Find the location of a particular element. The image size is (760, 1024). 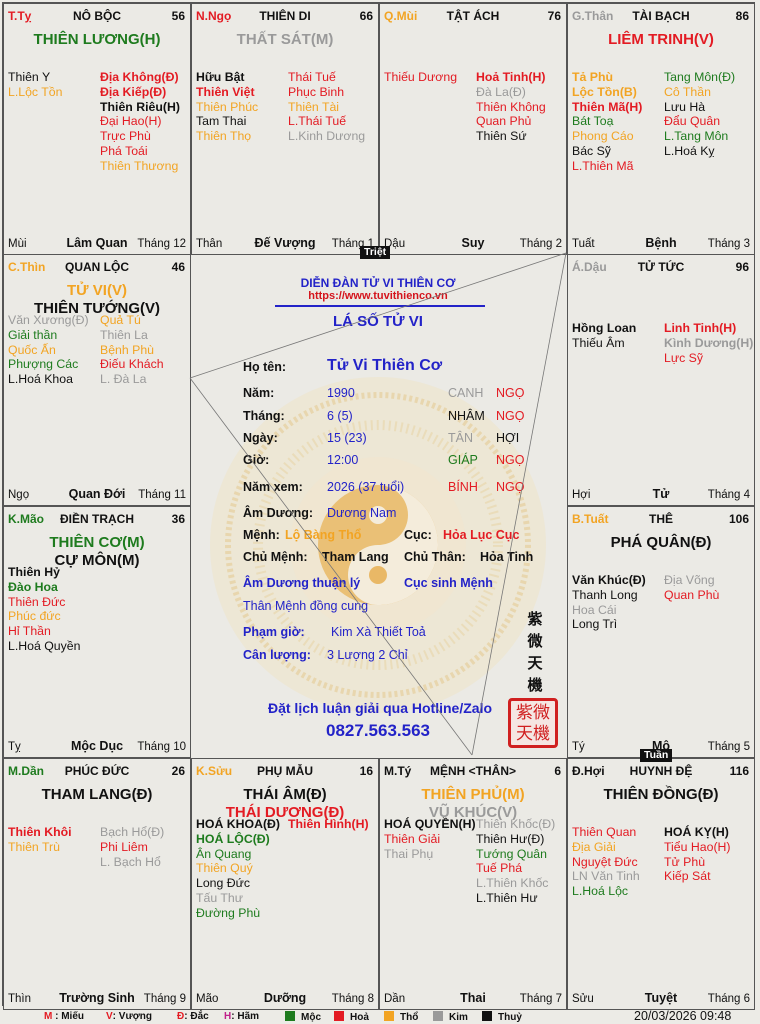

minor-star: L. Bạch Hổ is located at coordinates (130, 861).